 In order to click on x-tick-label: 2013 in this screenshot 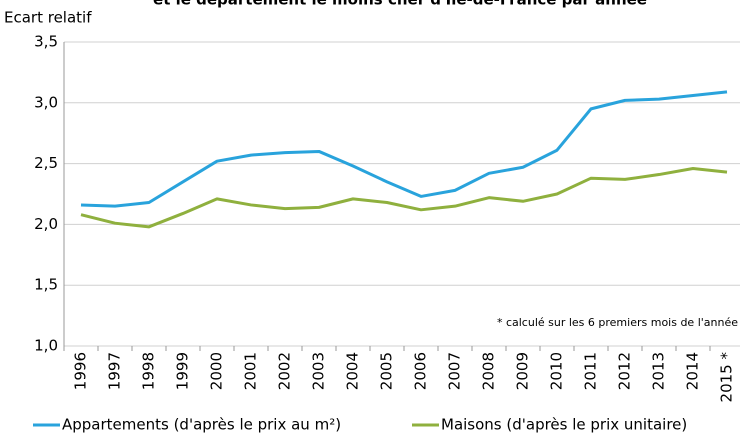, I will do `click(659, 371)`.